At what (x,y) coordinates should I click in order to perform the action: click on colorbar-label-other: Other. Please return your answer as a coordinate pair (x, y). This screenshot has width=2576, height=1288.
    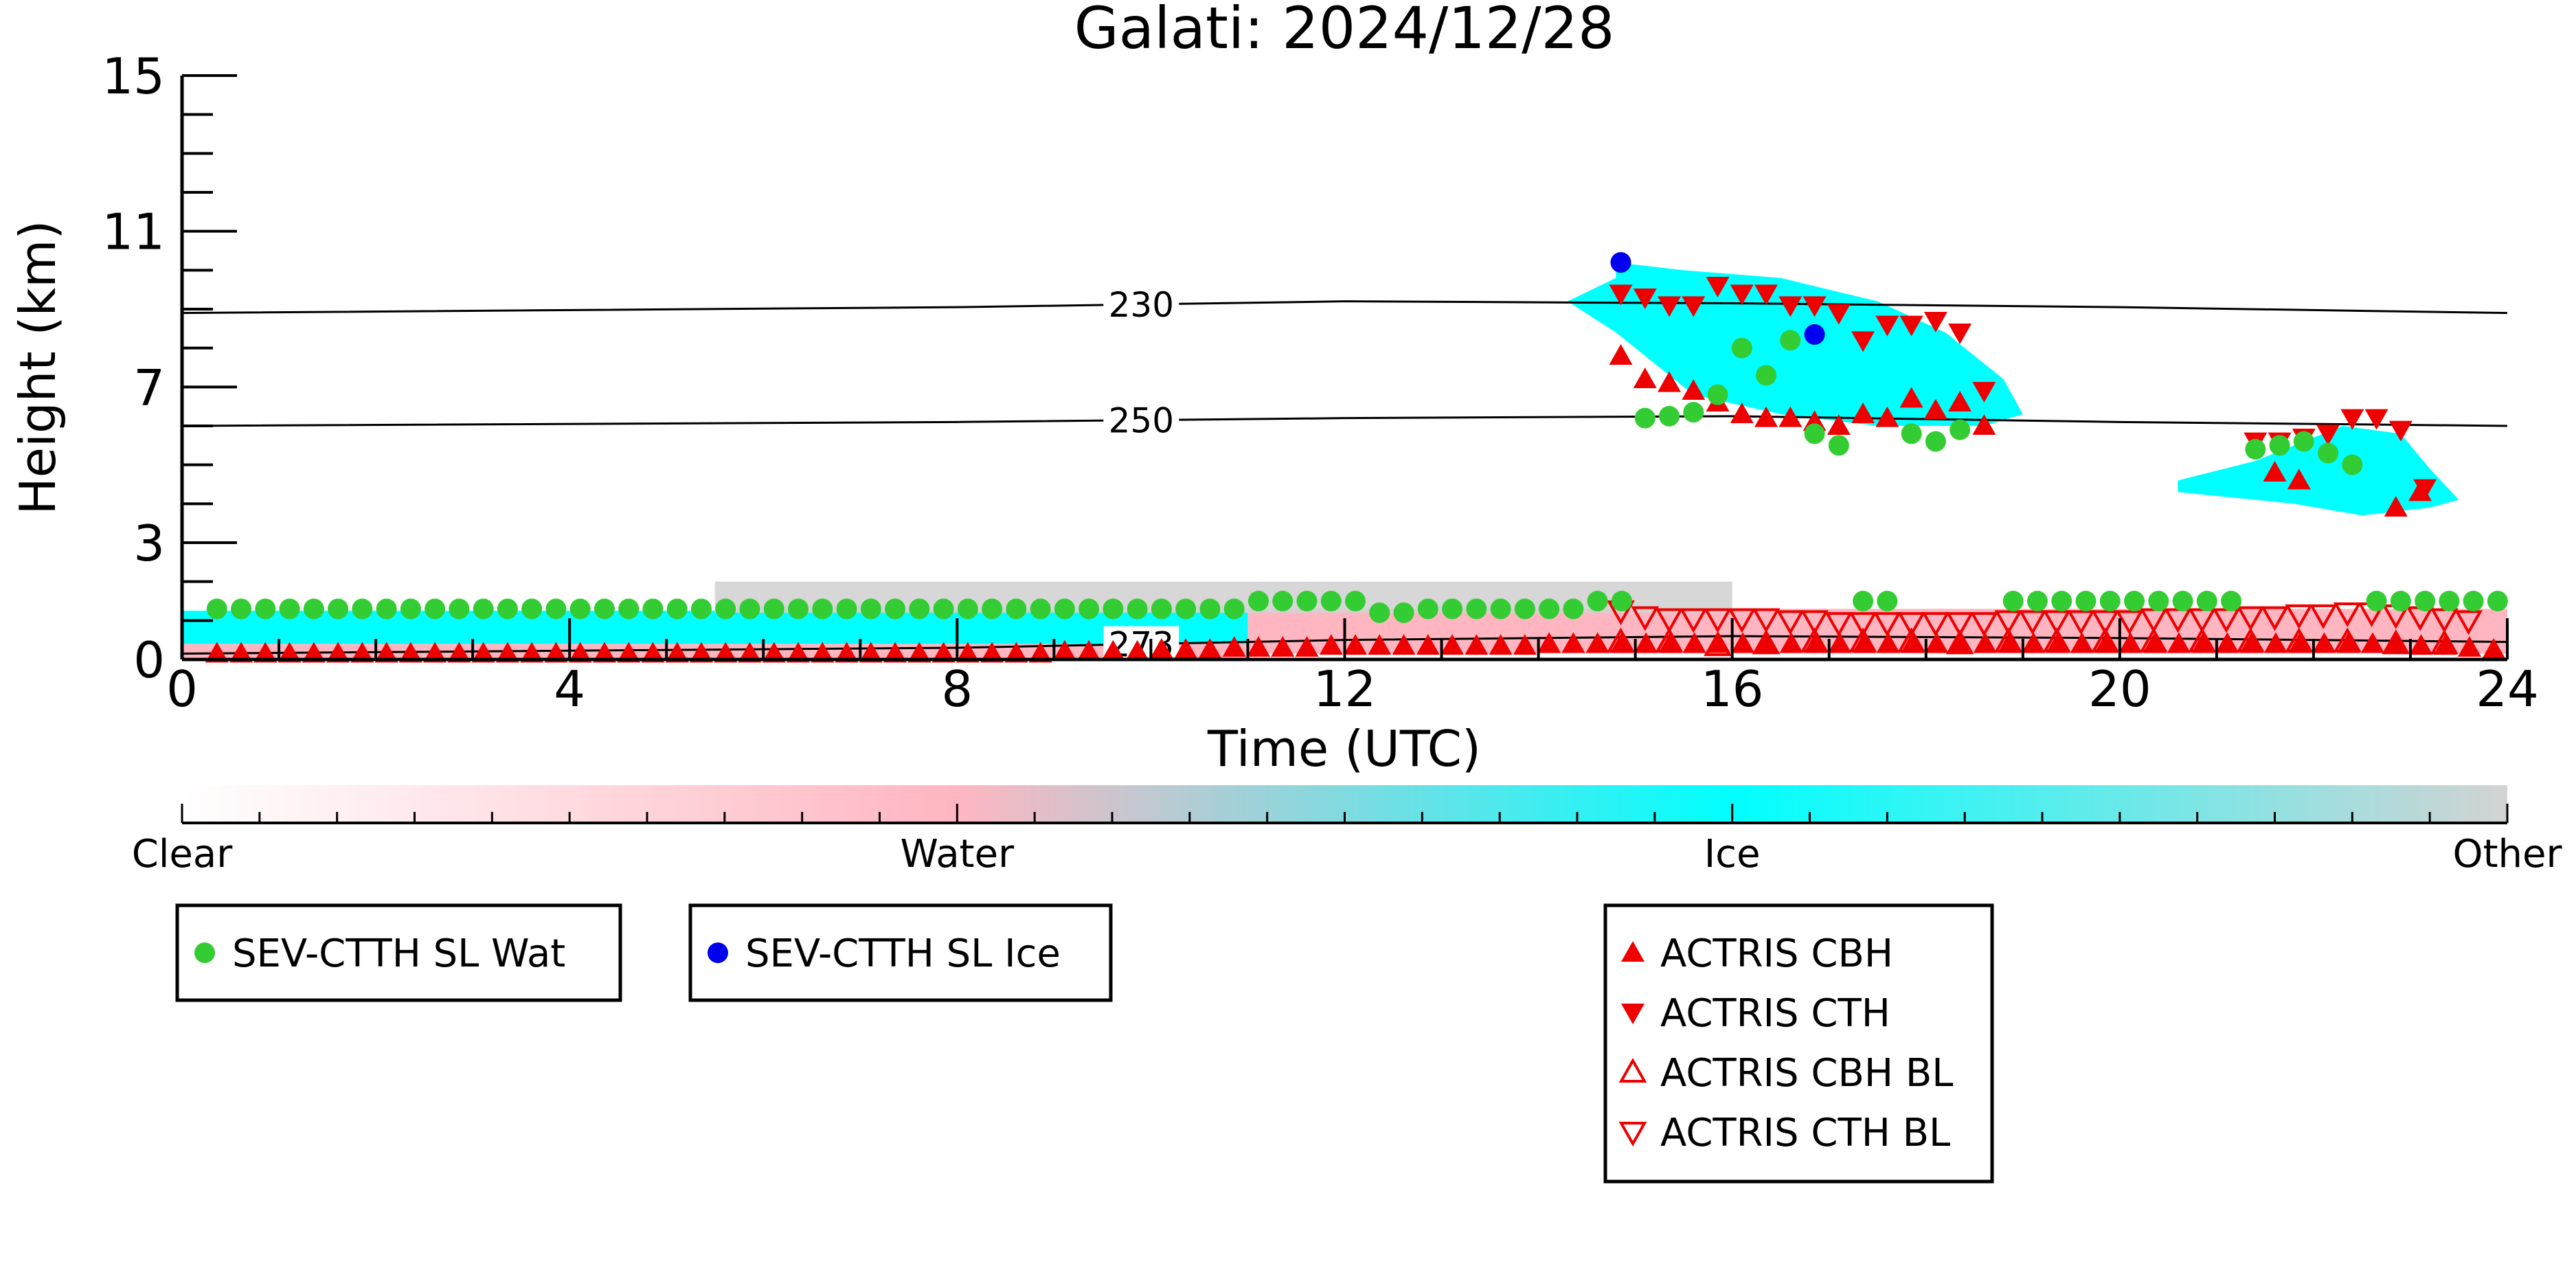
    Looking at the image, I should click on (2507, 854).